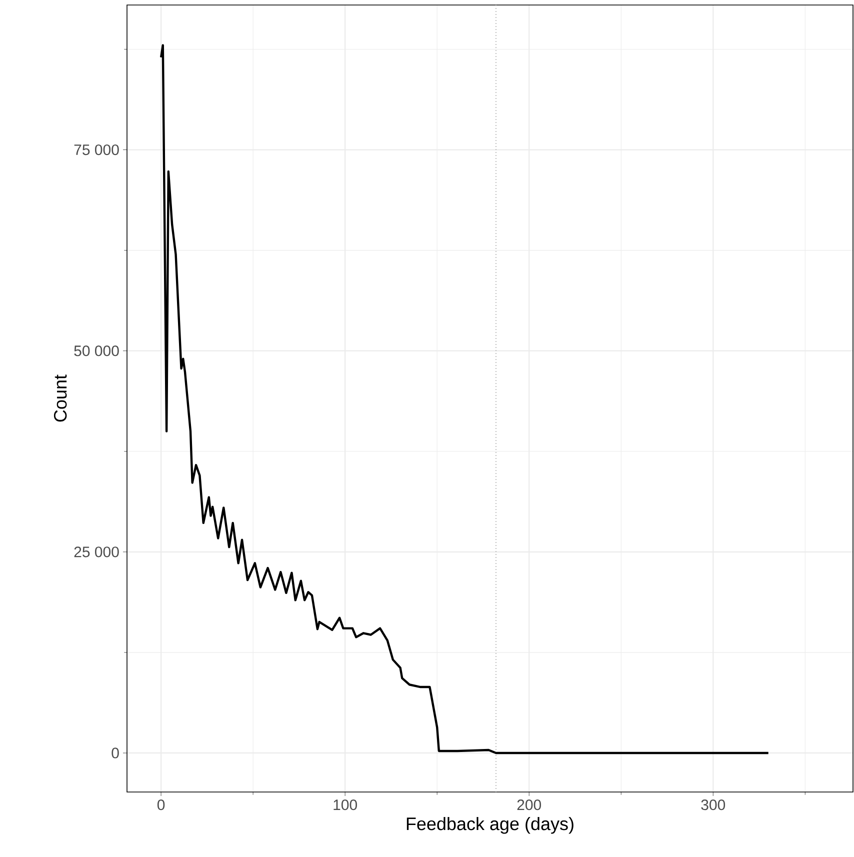 Image resolution: width=854 pixels, height=857 pixels. What do you see at coordinates (96, 351) in the screenshot?
I see `y-tick-label: 50 000` at bounding box center [96, 351].